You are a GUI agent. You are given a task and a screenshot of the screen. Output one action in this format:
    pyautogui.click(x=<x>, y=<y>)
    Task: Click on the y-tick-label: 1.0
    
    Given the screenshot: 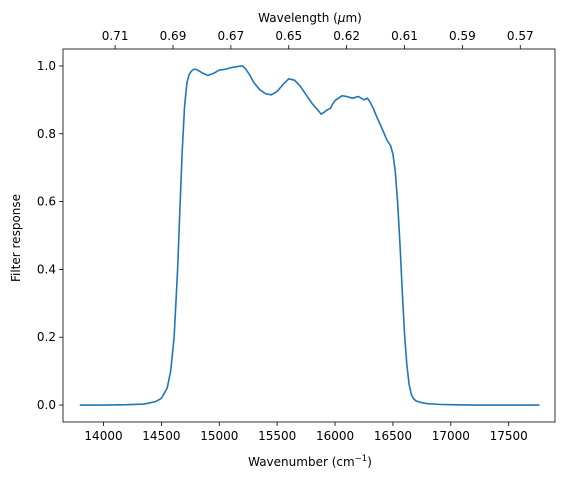 What is the action you would take?
    pyautogui.click(x=46, y=66)
    